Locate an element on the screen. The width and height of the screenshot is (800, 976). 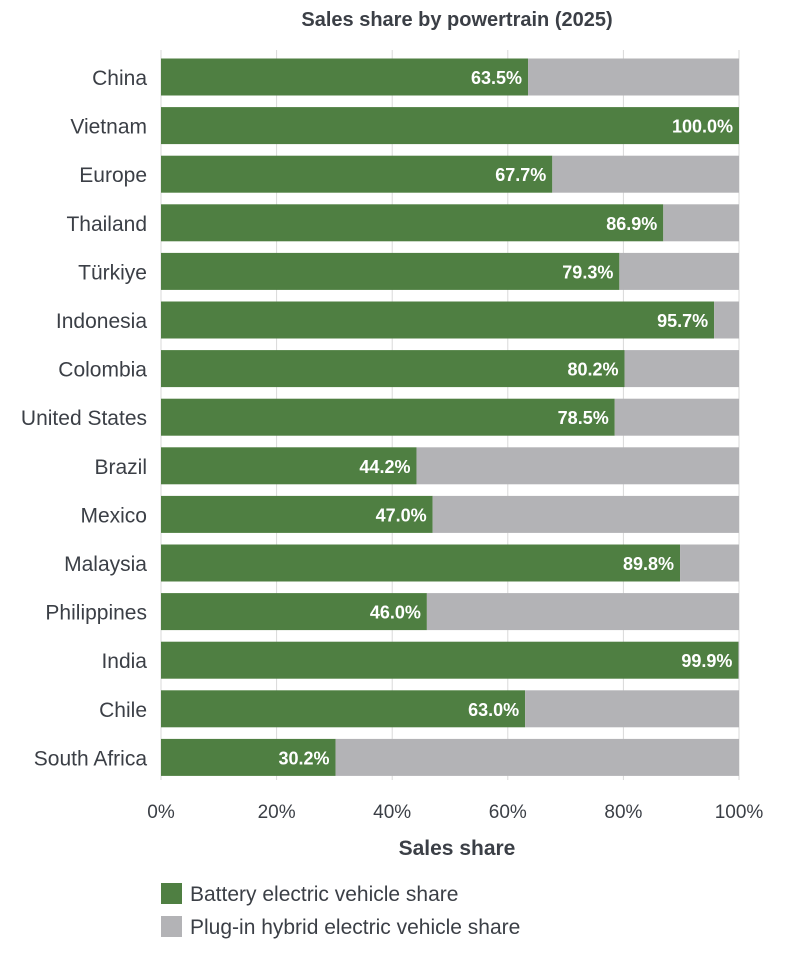
data-label: 89.8% is located at coordinates (648, 564).